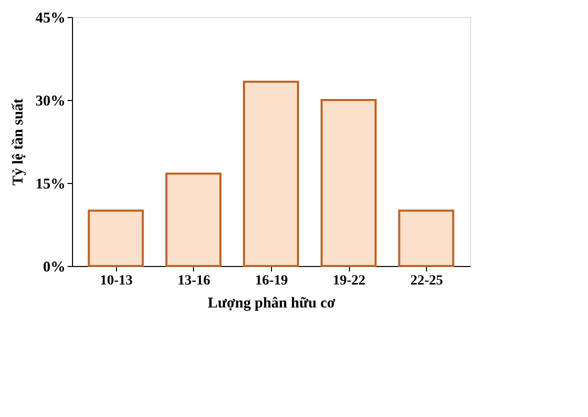 The width and height of the screenshot is (588, 417). Describe the element at coordinates (51, 18) in the screenshot. I see `y-tick-label: 45%` at that location.